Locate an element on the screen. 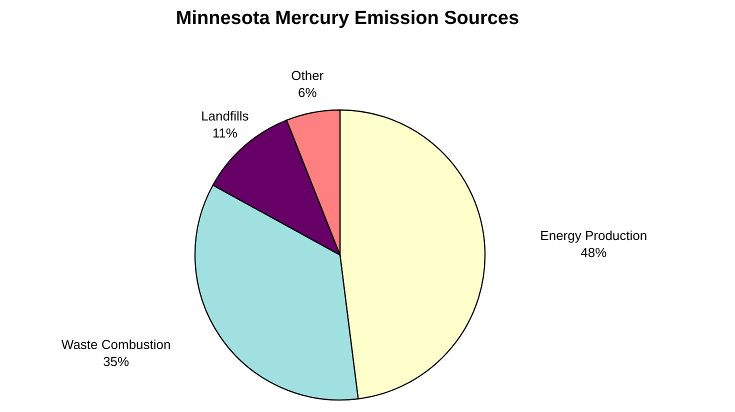 This screenshot has width=735, height=412. slice-label: Landfills is located at coordinates (225, 116).